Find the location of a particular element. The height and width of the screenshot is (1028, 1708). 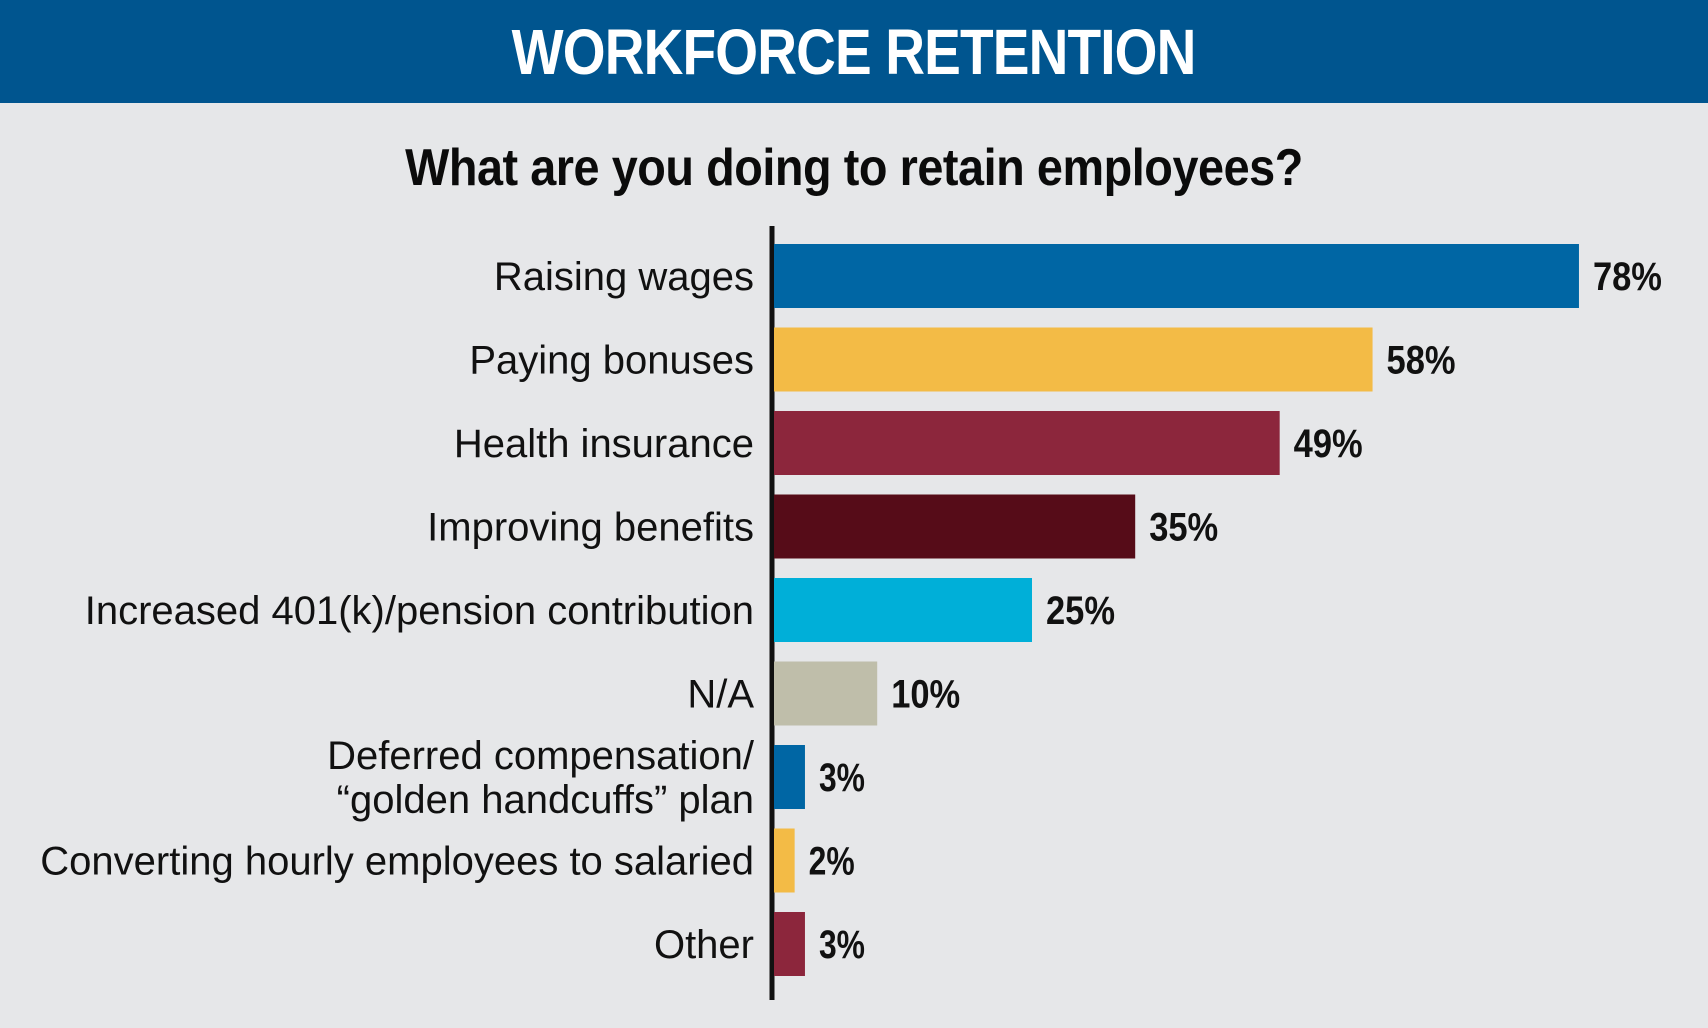

category-label-0: Raising wages is located at coordinates (624, 277).